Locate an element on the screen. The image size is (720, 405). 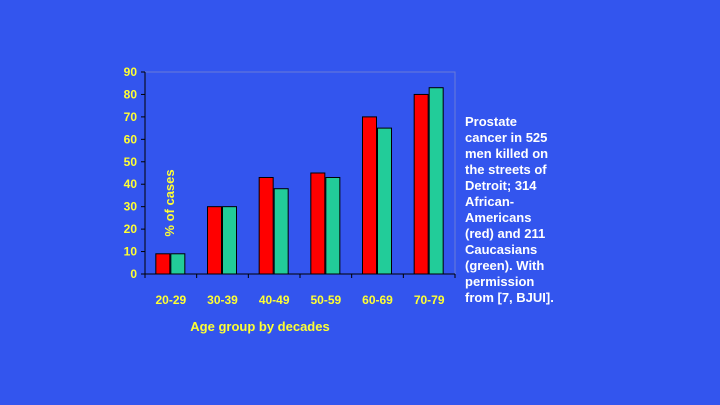
x-tick-label: 30-39 is located at coordinates (222, 300).